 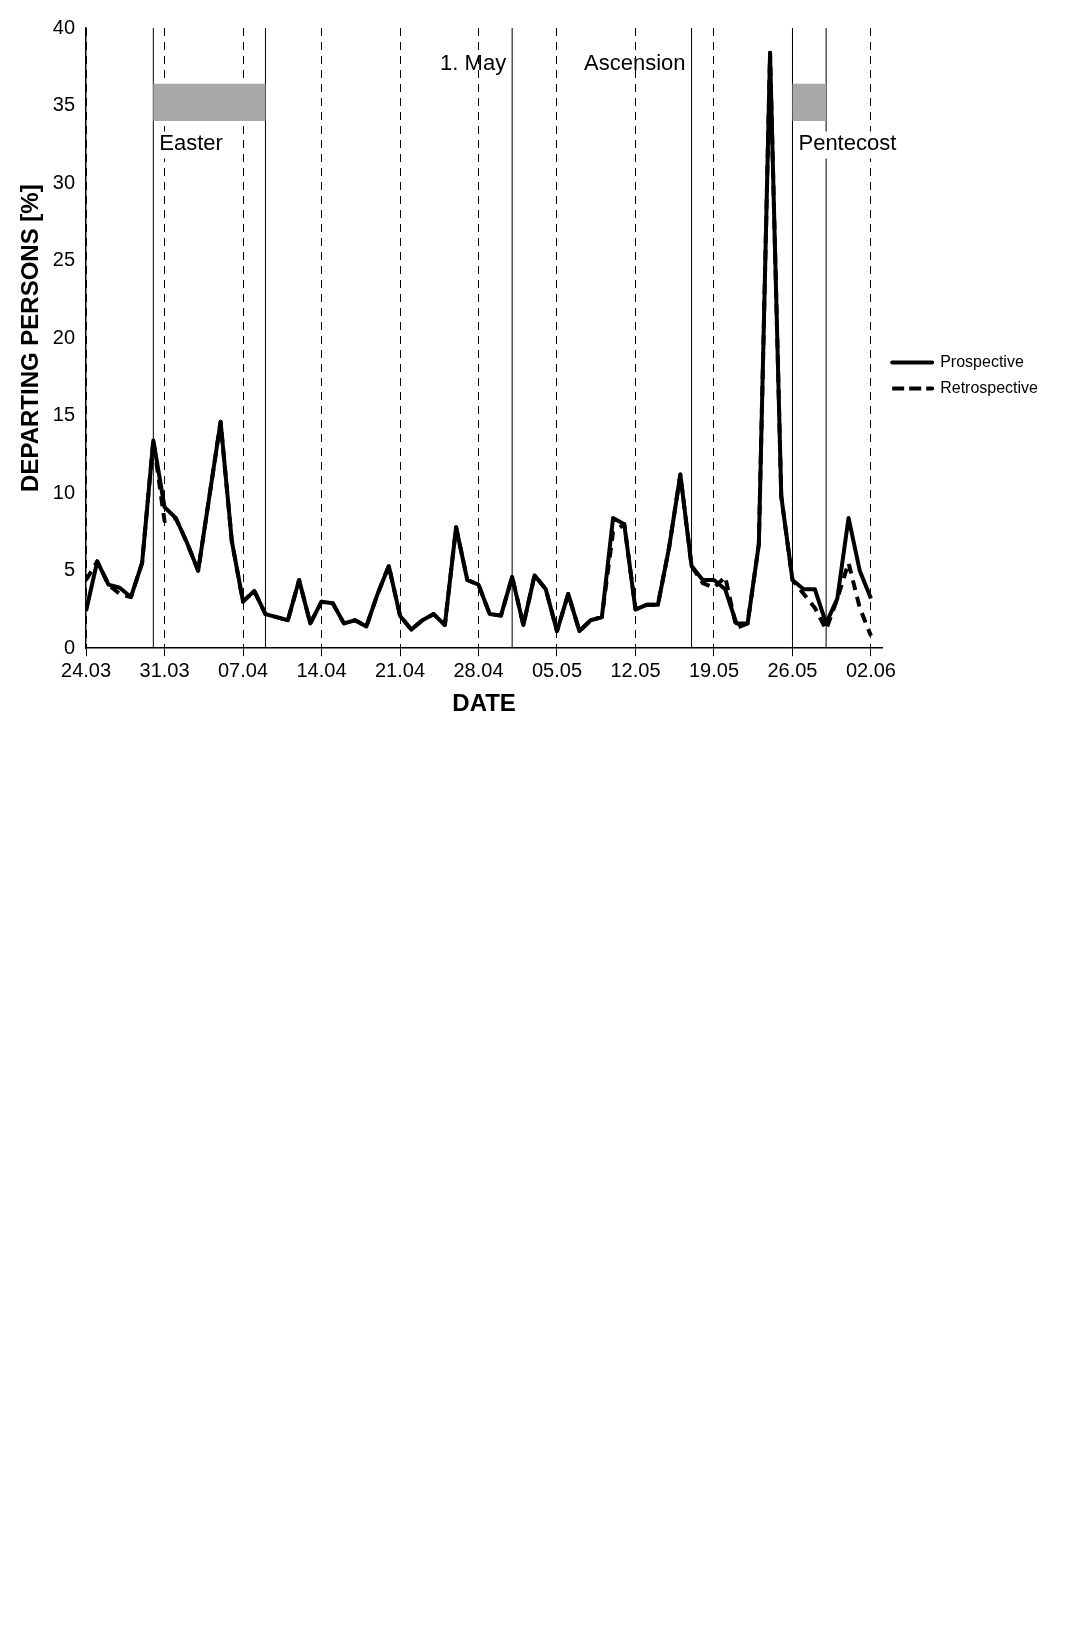 I want to click on y-tick-label: 35, so click(x=64, y=104).